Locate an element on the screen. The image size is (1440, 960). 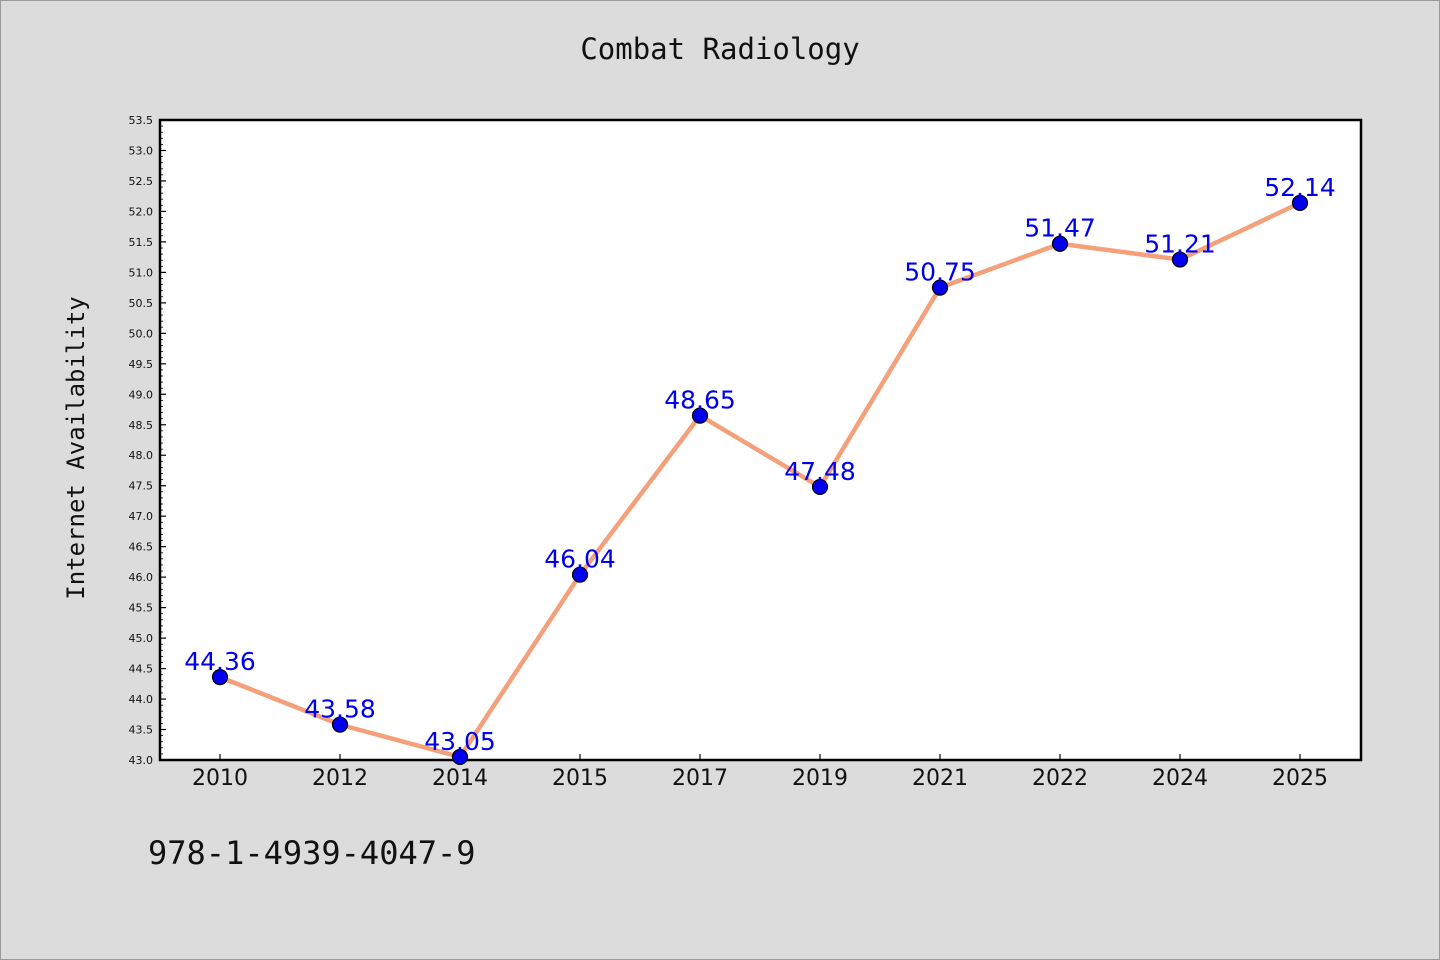
x-tick-label: 2014 is located at coordinates (460, 778).